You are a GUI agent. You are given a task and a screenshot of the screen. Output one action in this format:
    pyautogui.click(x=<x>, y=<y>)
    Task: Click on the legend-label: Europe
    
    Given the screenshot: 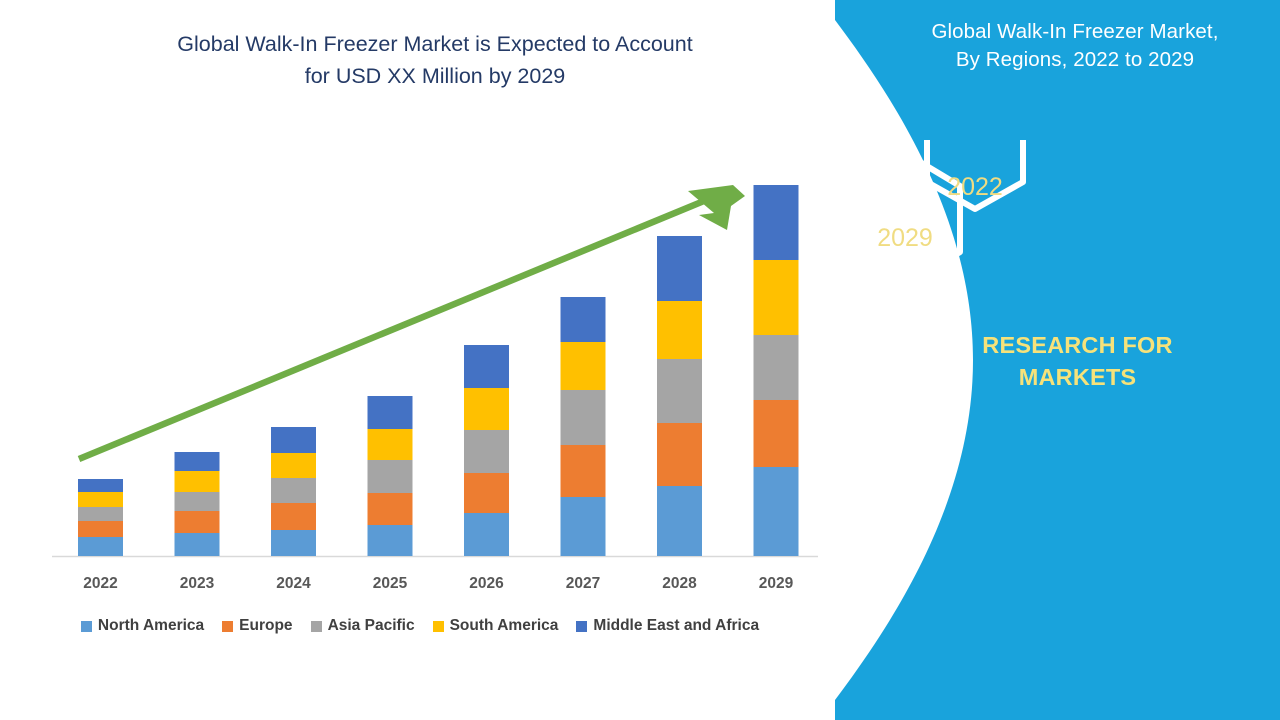 What is the action you would take?
    pyautogui.click(x=266, y=625)
    